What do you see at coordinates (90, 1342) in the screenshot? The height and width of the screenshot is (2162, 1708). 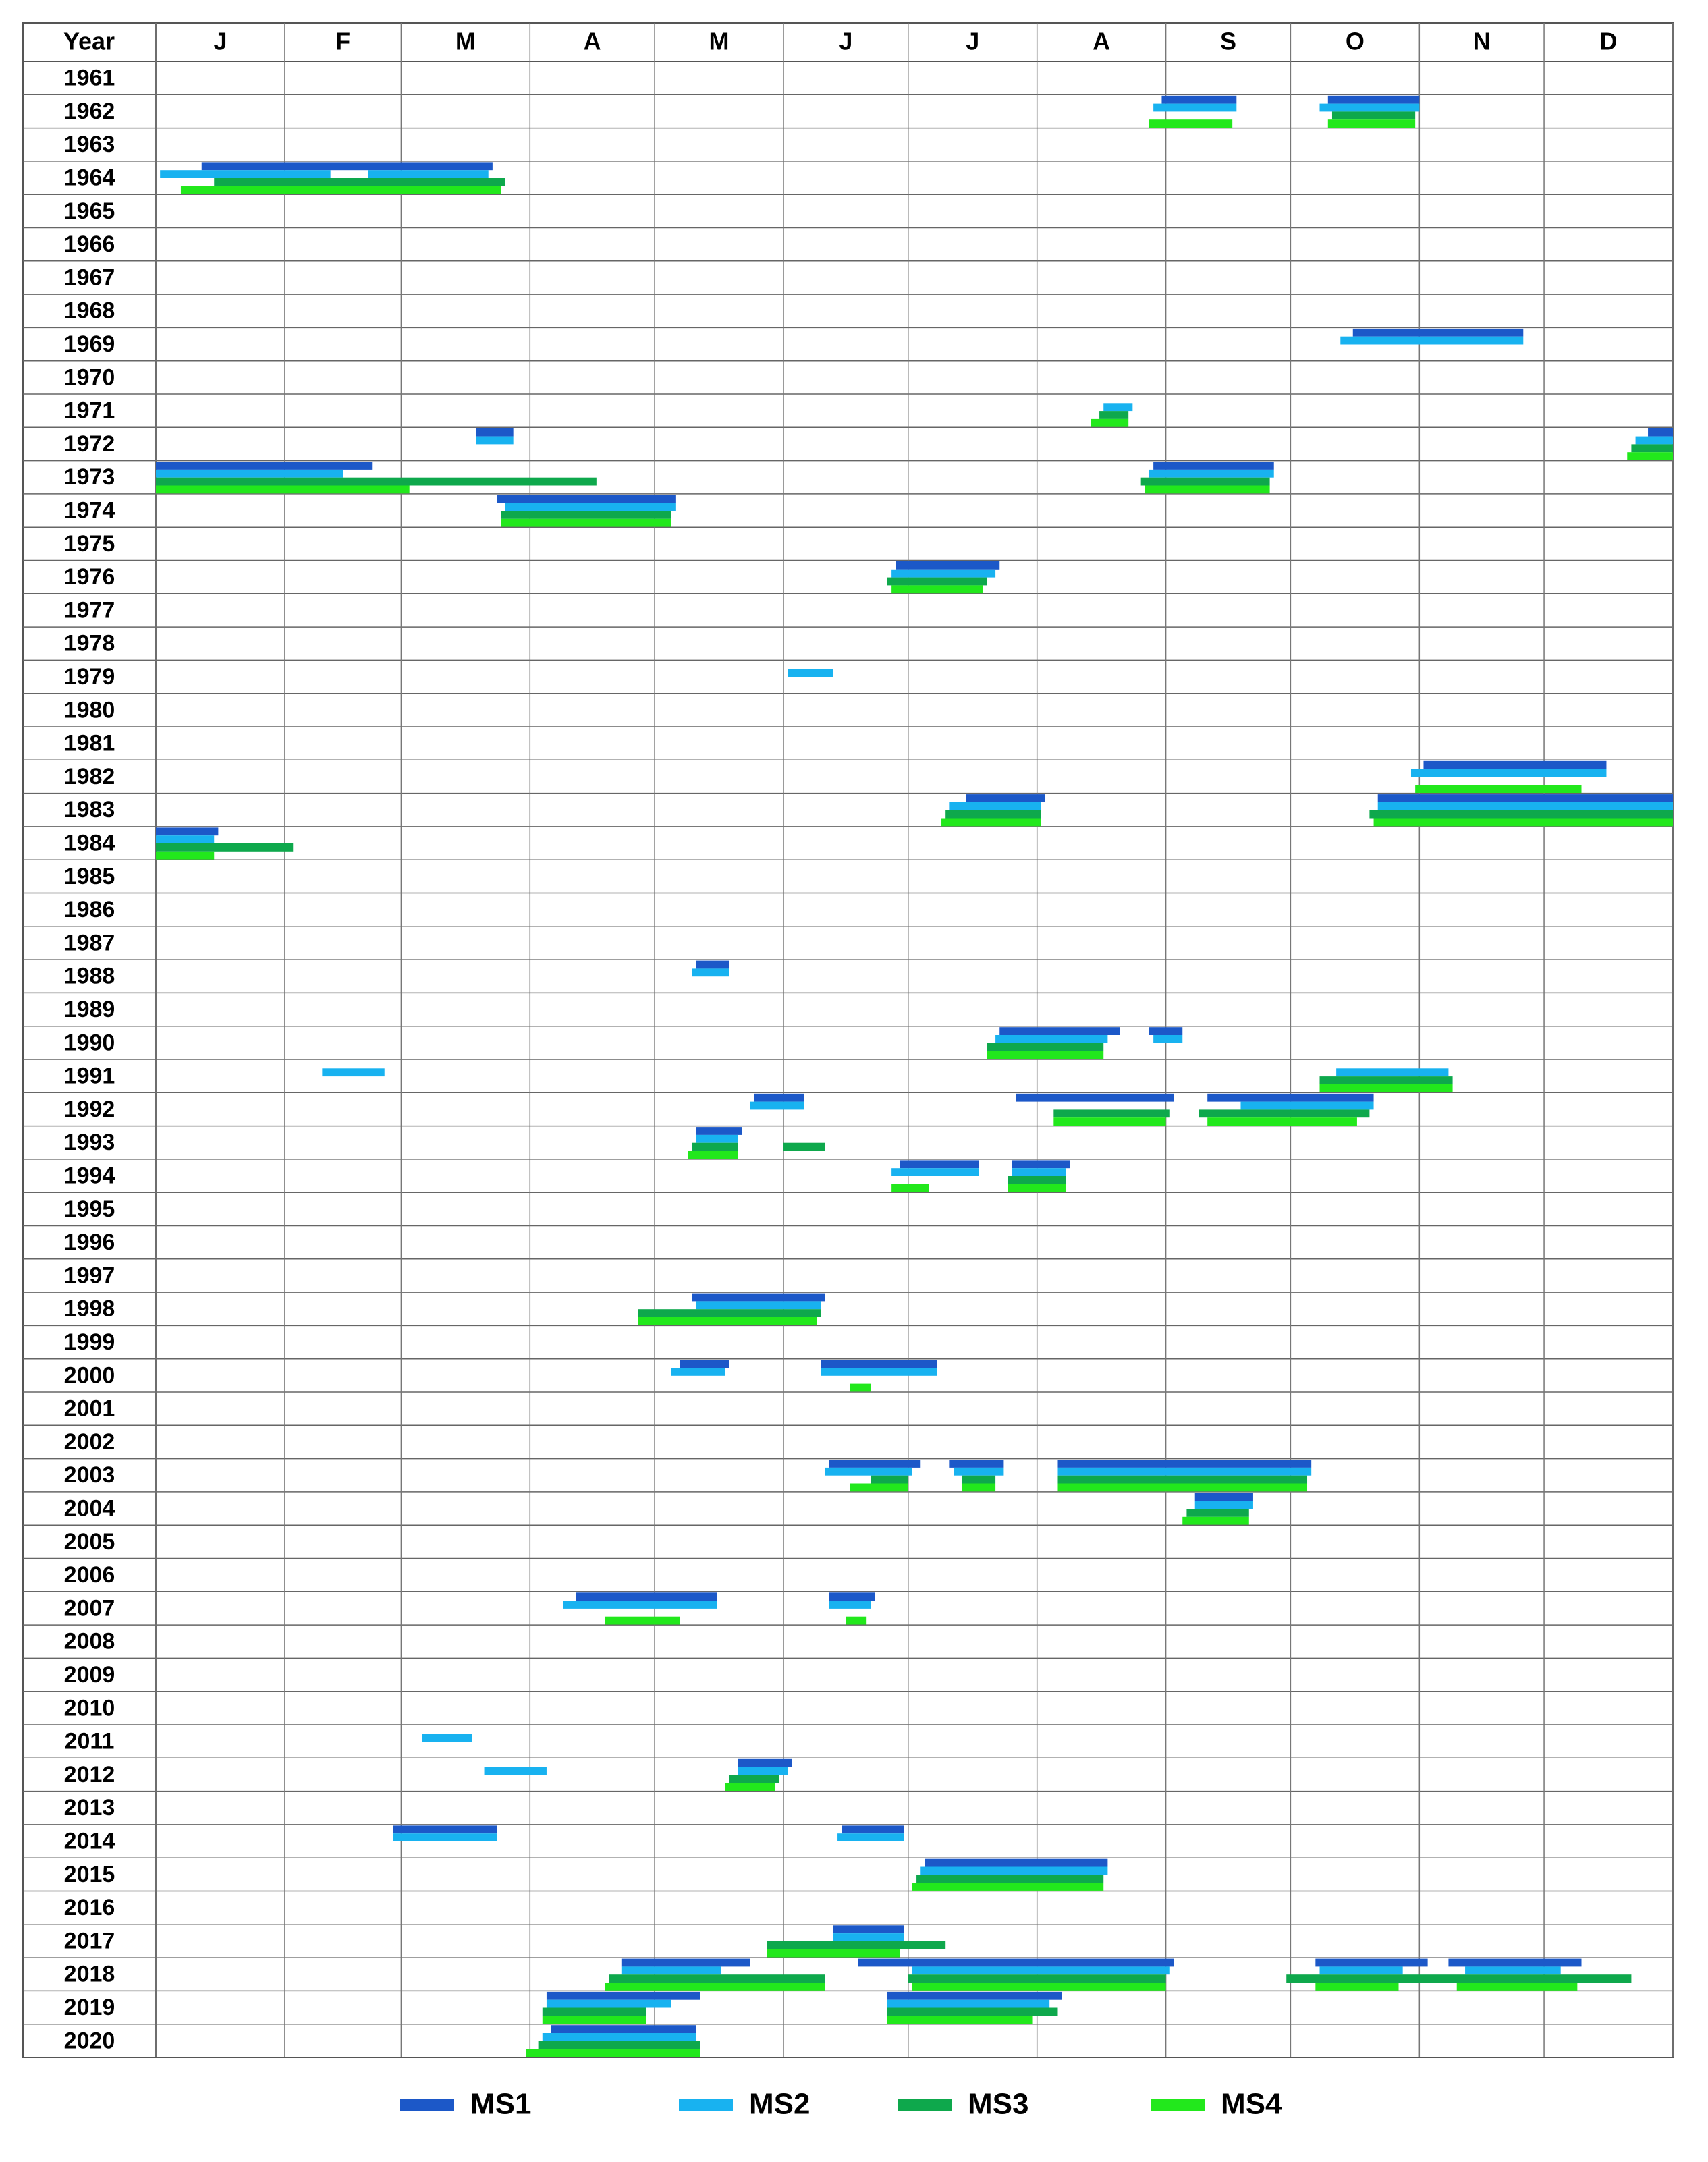 I see `year-label: 1999` at bounding box center [90, 1342].